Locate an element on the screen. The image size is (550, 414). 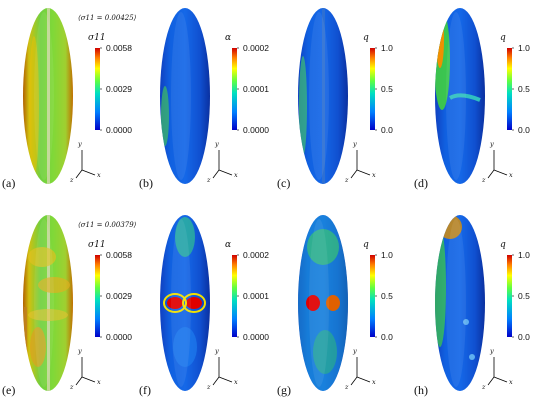
panel-label: (g) is located at coordinates (284, 390).